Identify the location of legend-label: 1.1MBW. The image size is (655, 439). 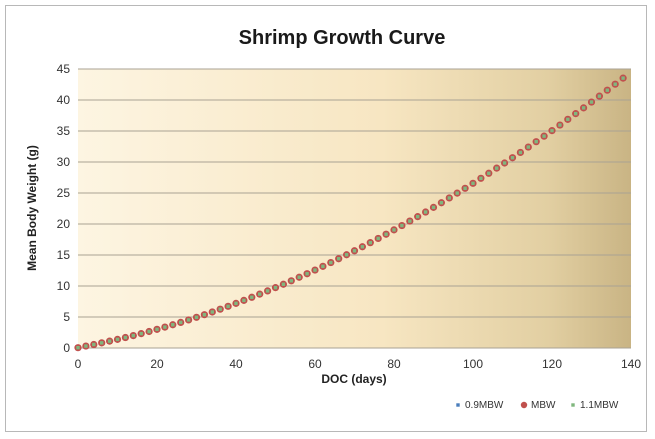
(599, 405).